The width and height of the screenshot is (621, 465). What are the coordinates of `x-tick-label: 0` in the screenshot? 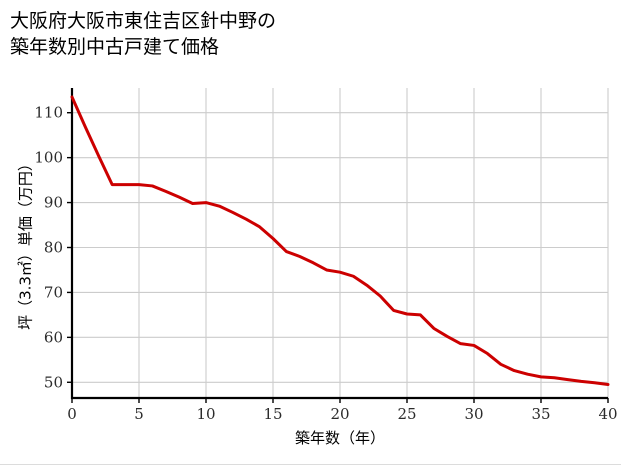 It's located at (72, 414).